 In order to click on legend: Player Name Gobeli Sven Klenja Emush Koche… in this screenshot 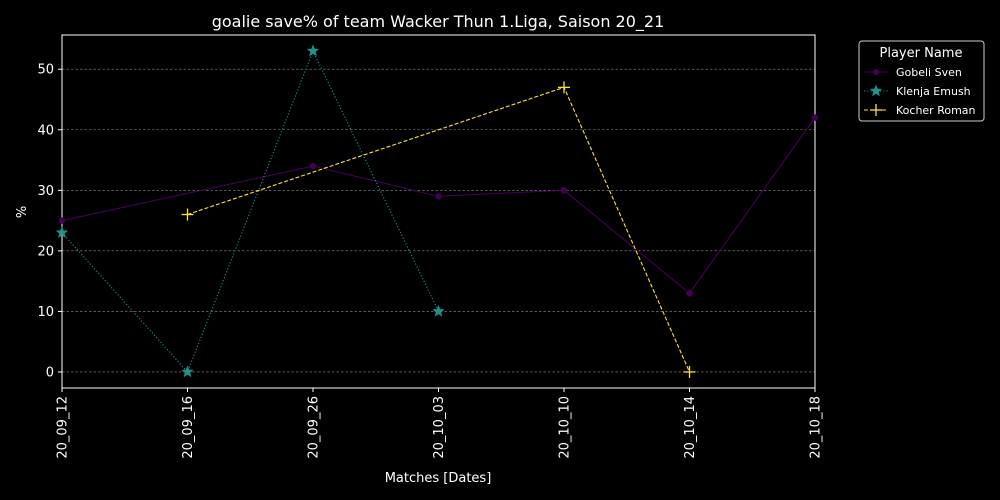, I will do `click(921, 81)`.